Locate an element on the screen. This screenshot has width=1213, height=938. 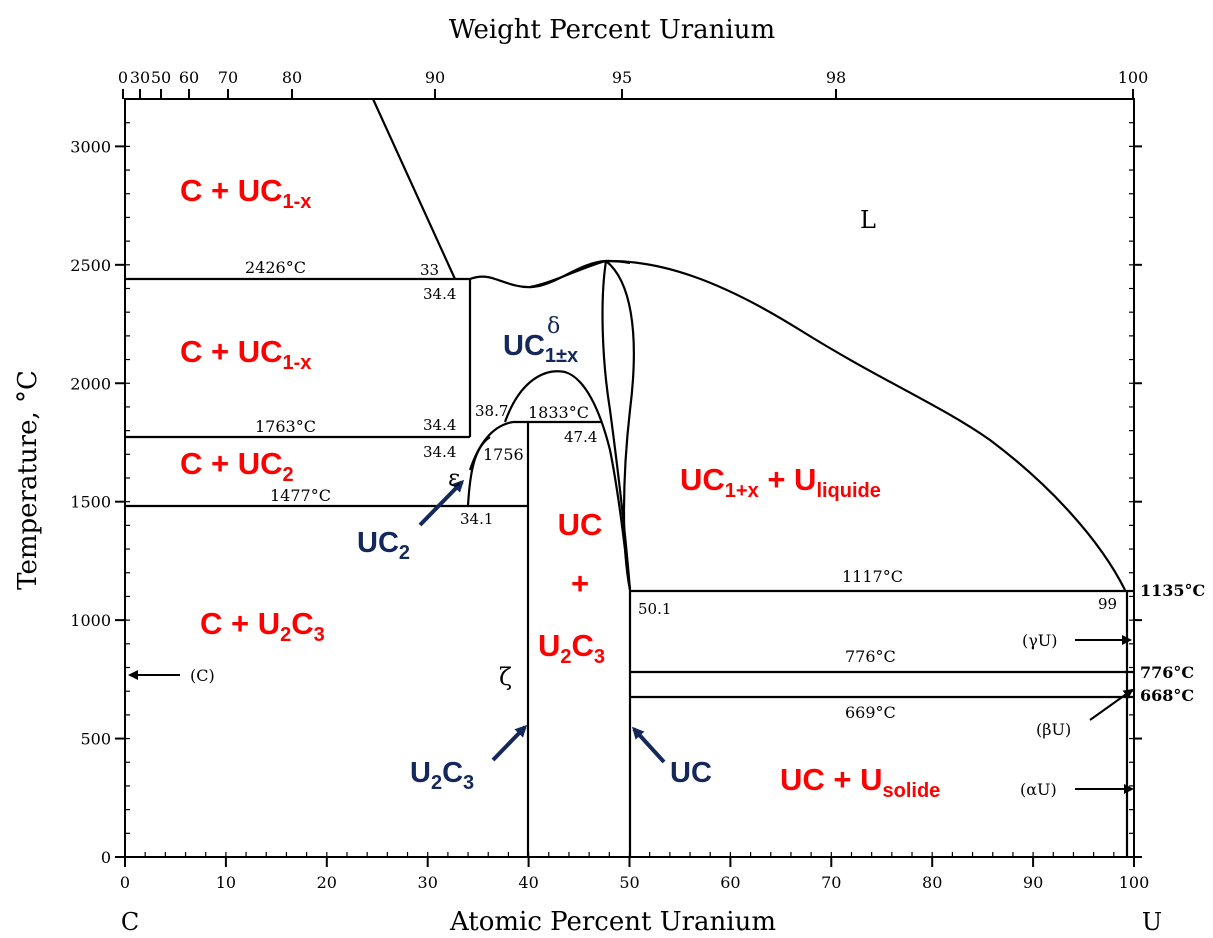
temp-2426: 2426°C is located at coordinates (275, 267).